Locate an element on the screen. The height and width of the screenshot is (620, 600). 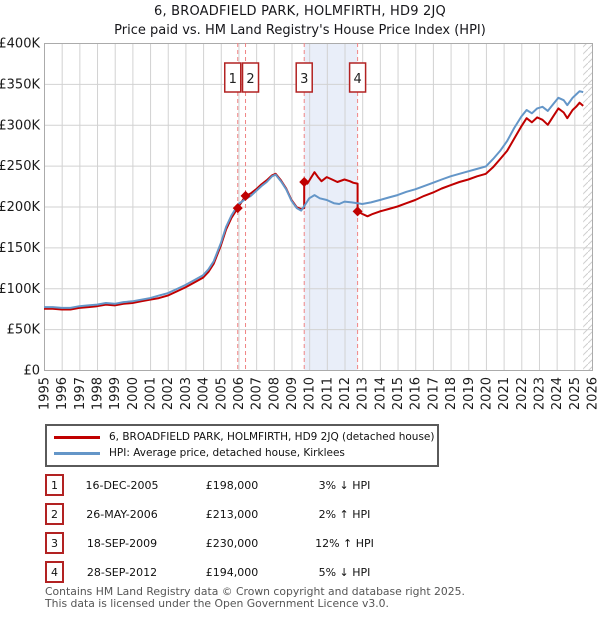
x-tick-2019: 2019 is located at coordinates (469, 393).